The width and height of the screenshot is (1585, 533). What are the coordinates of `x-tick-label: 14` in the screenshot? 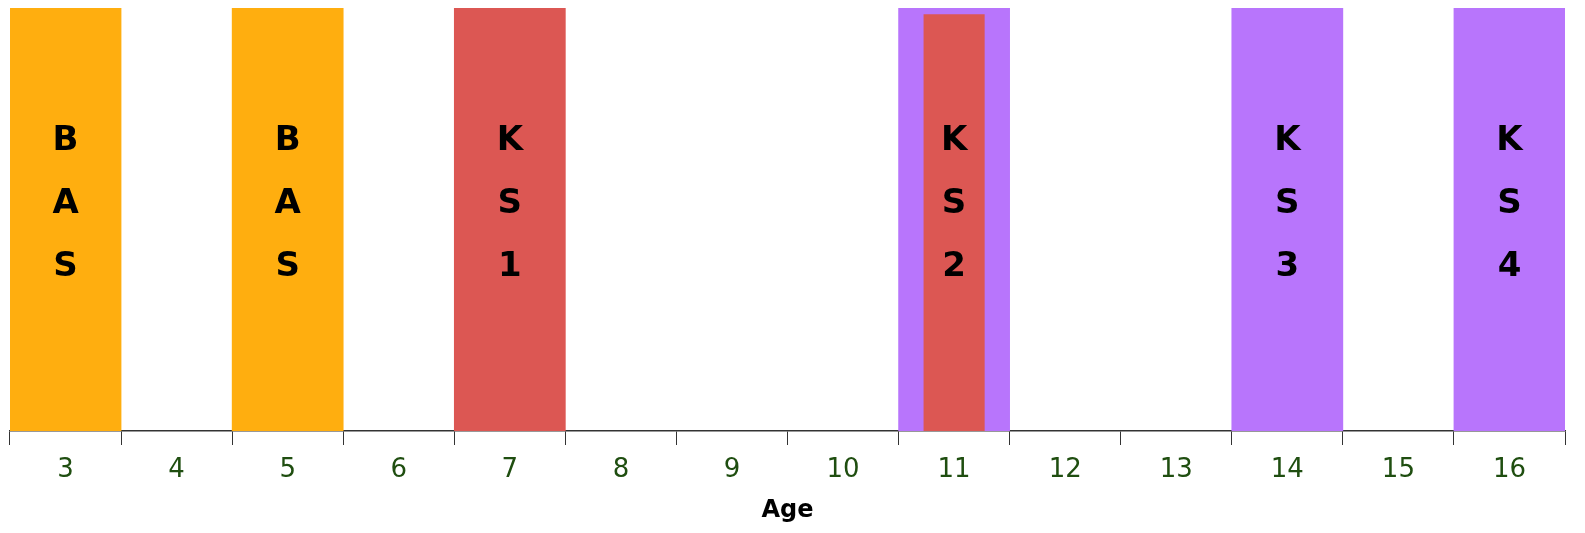 It's located at (1287, 468).